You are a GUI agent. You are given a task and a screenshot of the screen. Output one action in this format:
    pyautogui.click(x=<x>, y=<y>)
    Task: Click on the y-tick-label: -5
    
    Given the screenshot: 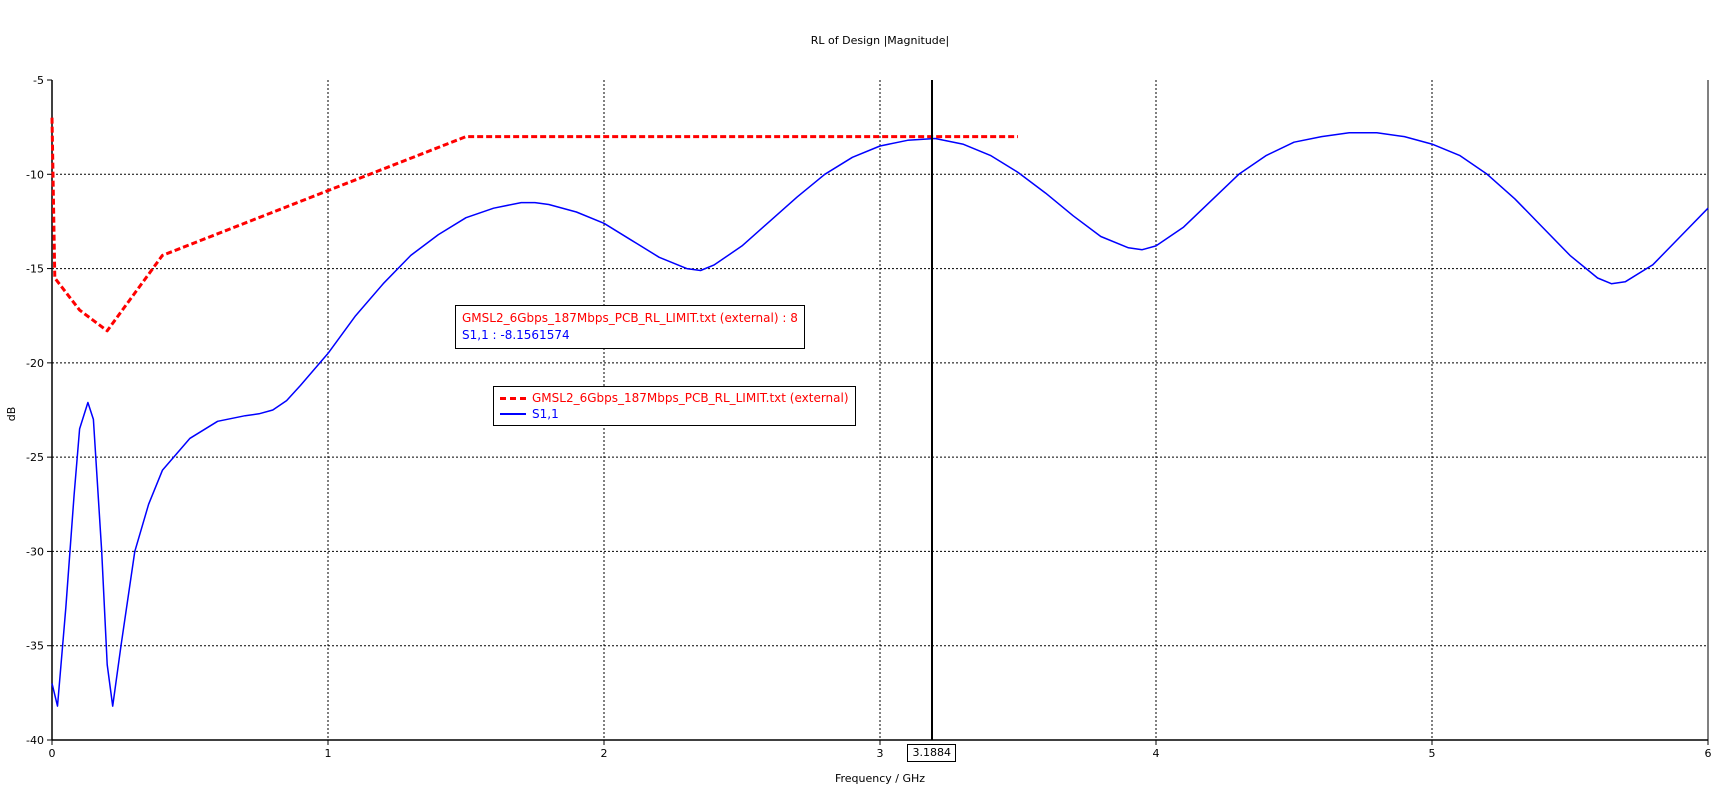 What is the action you would take?
    pyautogui.click(x=38, y=80)
    